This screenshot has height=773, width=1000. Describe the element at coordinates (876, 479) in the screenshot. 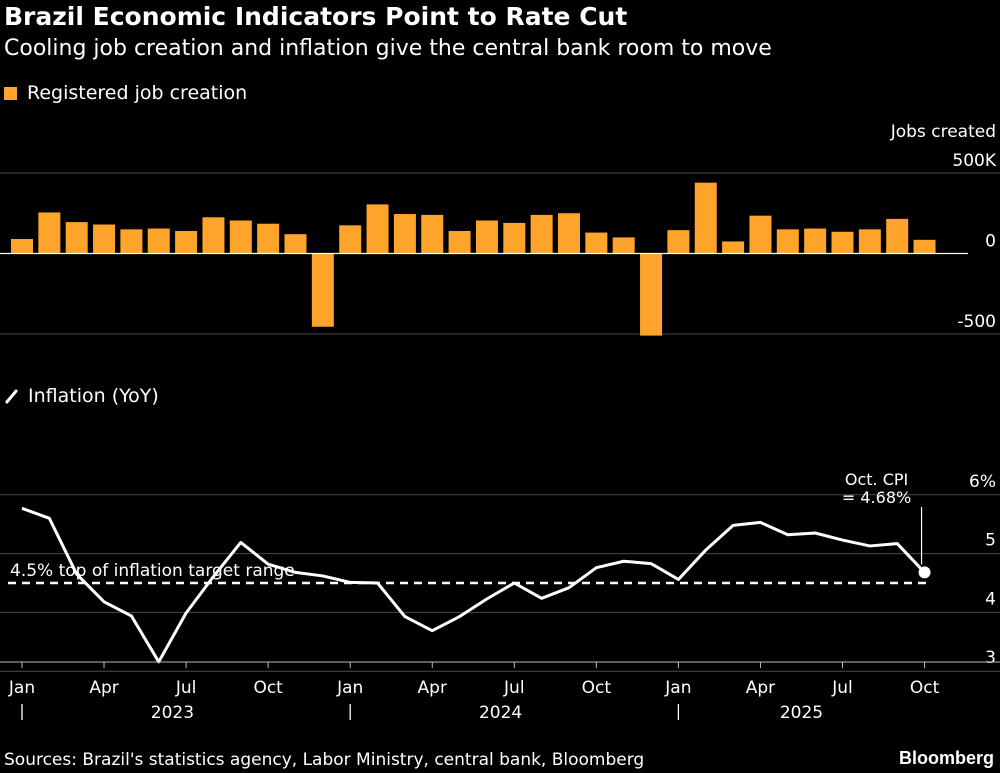

I see `annotation-line-1: Oct. CPI` at that location.